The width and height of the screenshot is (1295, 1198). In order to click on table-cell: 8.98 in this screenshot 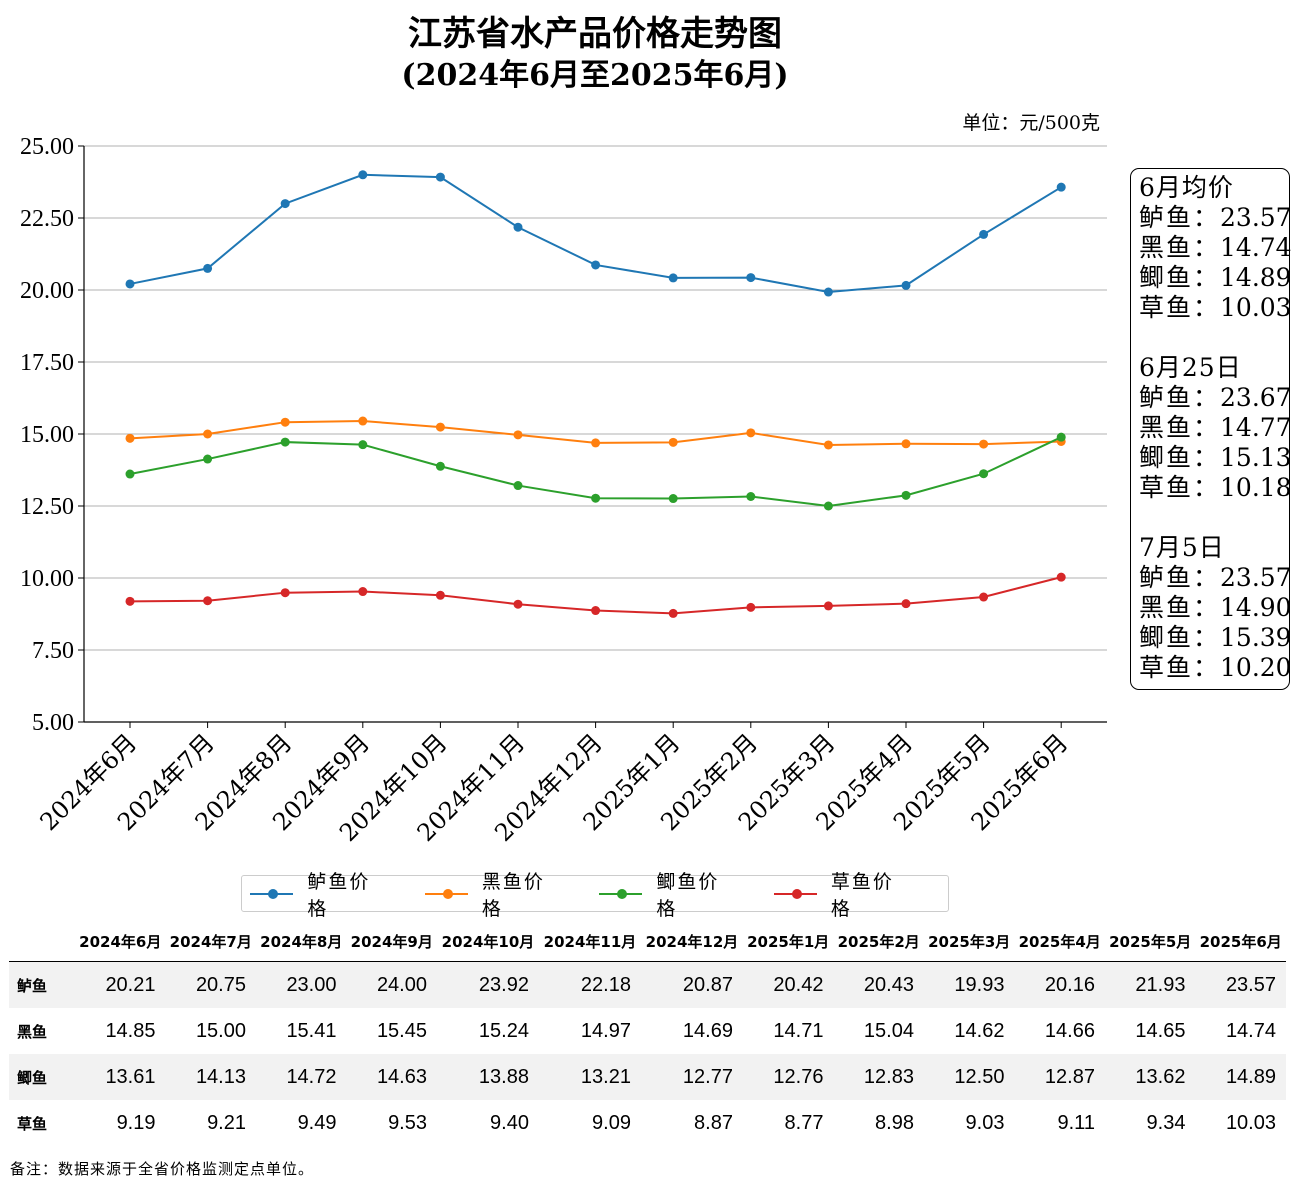, I will do `click(894, 1122)`.